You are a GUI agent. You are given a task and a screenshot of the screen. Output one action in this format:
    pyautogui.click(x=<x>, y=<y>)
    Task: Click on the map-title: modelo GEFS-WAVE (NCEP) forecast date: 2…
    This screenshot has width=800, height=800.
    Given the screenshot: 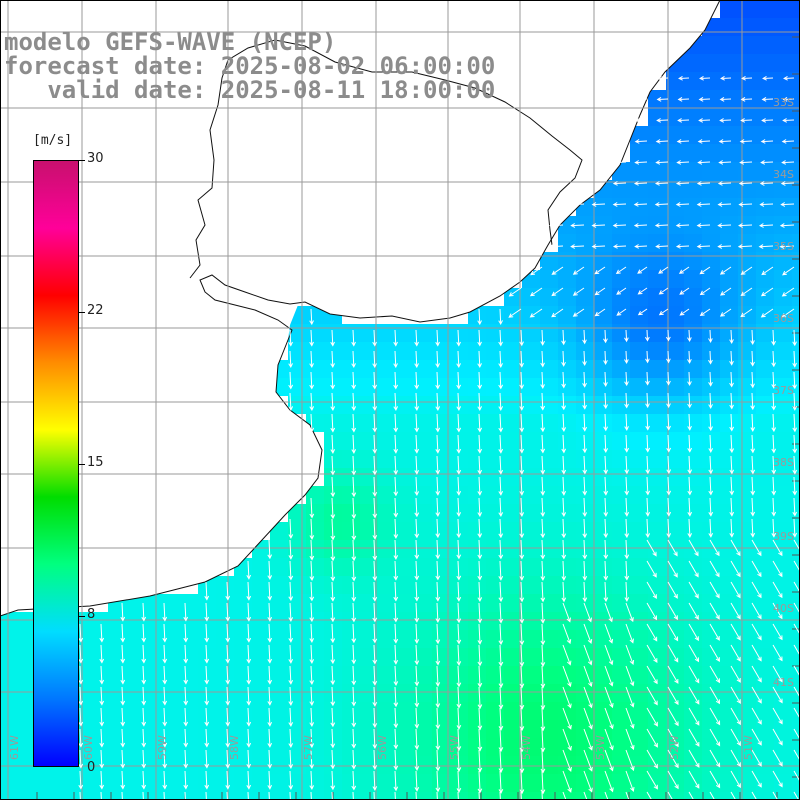 What is the action you would take?
    pyautogui.click(x=249, y=66)
    